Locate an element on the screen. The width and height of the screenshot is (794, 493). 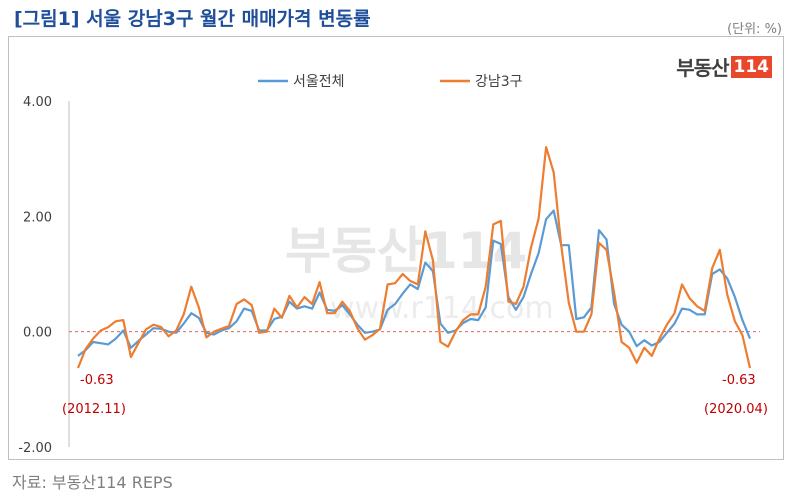
legend-label-seoul: 서울전체 is located at coordinates (319, 82).